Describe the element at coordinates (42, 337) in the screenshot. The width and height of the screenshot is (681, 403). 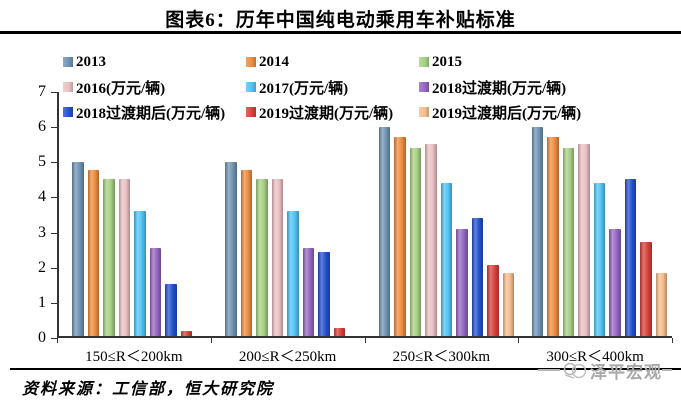
I see `y-tick-label: 0` at that location.